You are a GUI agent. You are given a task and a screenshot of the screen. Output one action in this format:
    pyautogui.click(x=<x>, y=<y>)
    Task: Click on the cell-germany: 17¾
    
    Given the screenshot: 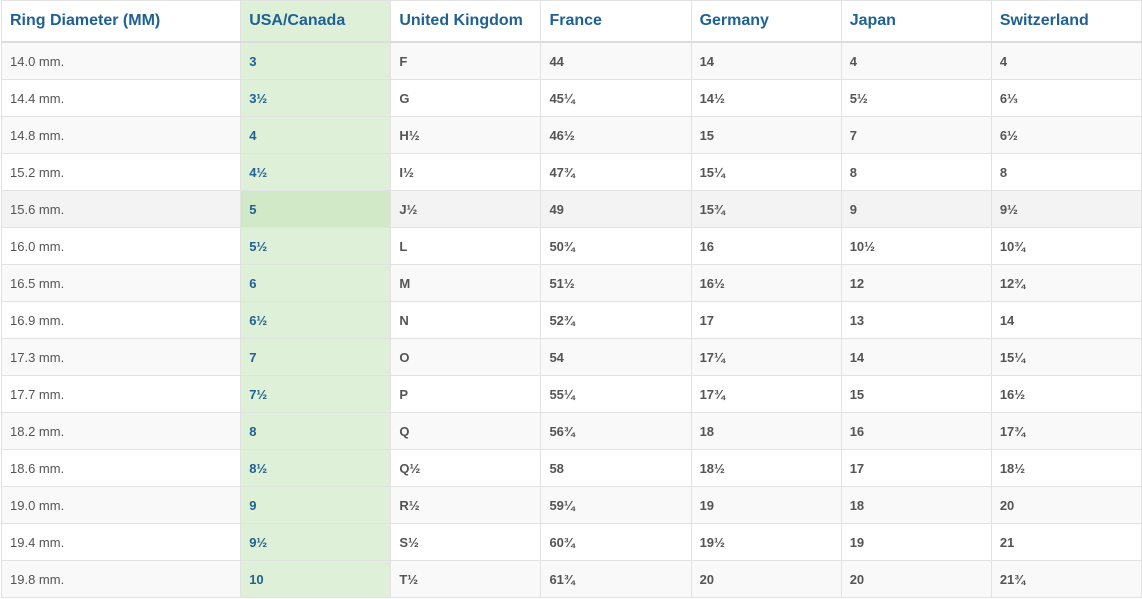 What is the action you would take?
    pyautogui.click(x=766, y=394)
    